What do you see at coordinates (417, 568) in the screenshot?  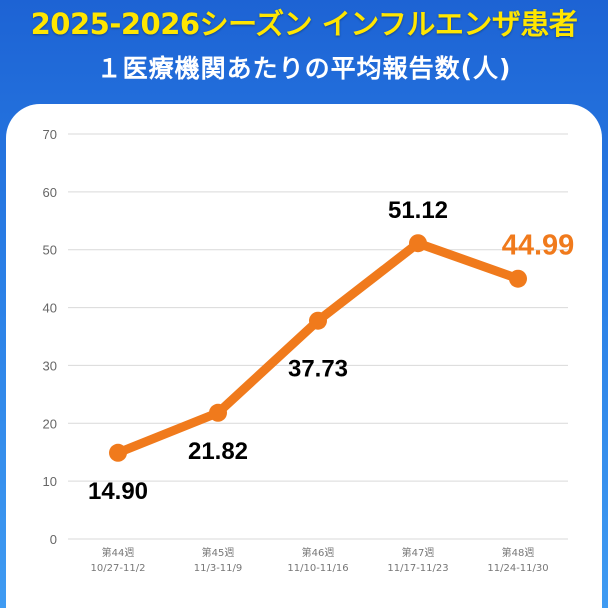 I see `x-tick-label-range: 11/17-11/23` at bounding box center [417, 568].